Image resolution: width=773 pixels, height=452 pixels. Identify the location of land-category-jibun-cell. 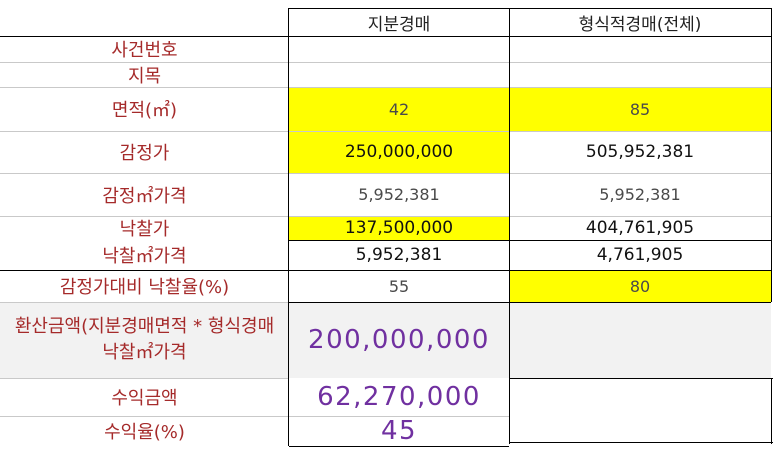
(399, 74).